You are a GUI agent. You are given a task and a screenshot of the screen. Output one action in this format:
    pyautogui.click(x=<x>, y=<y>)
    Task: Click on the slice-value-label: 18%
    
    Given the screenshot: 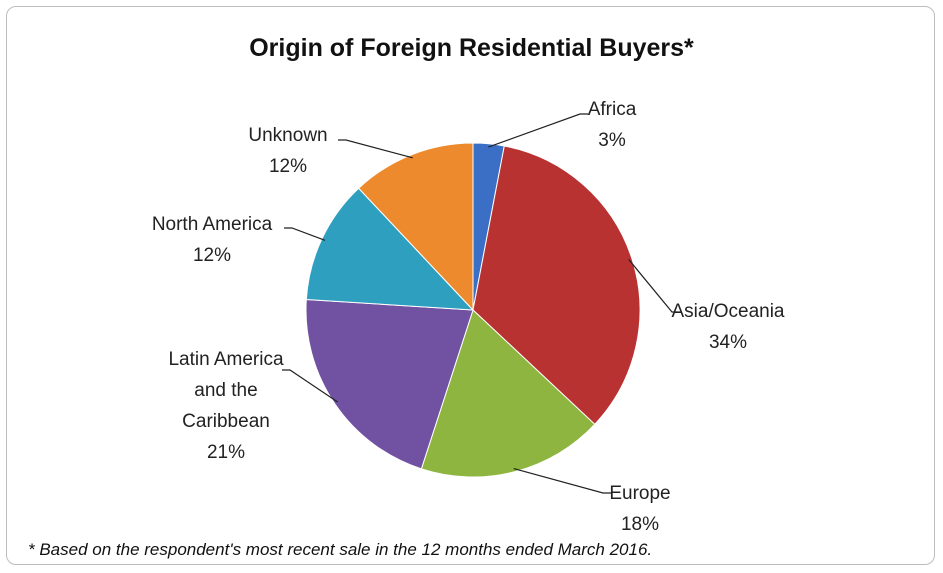 What is the action you would take?
    pyautogui.click(x=640, y=524)
    